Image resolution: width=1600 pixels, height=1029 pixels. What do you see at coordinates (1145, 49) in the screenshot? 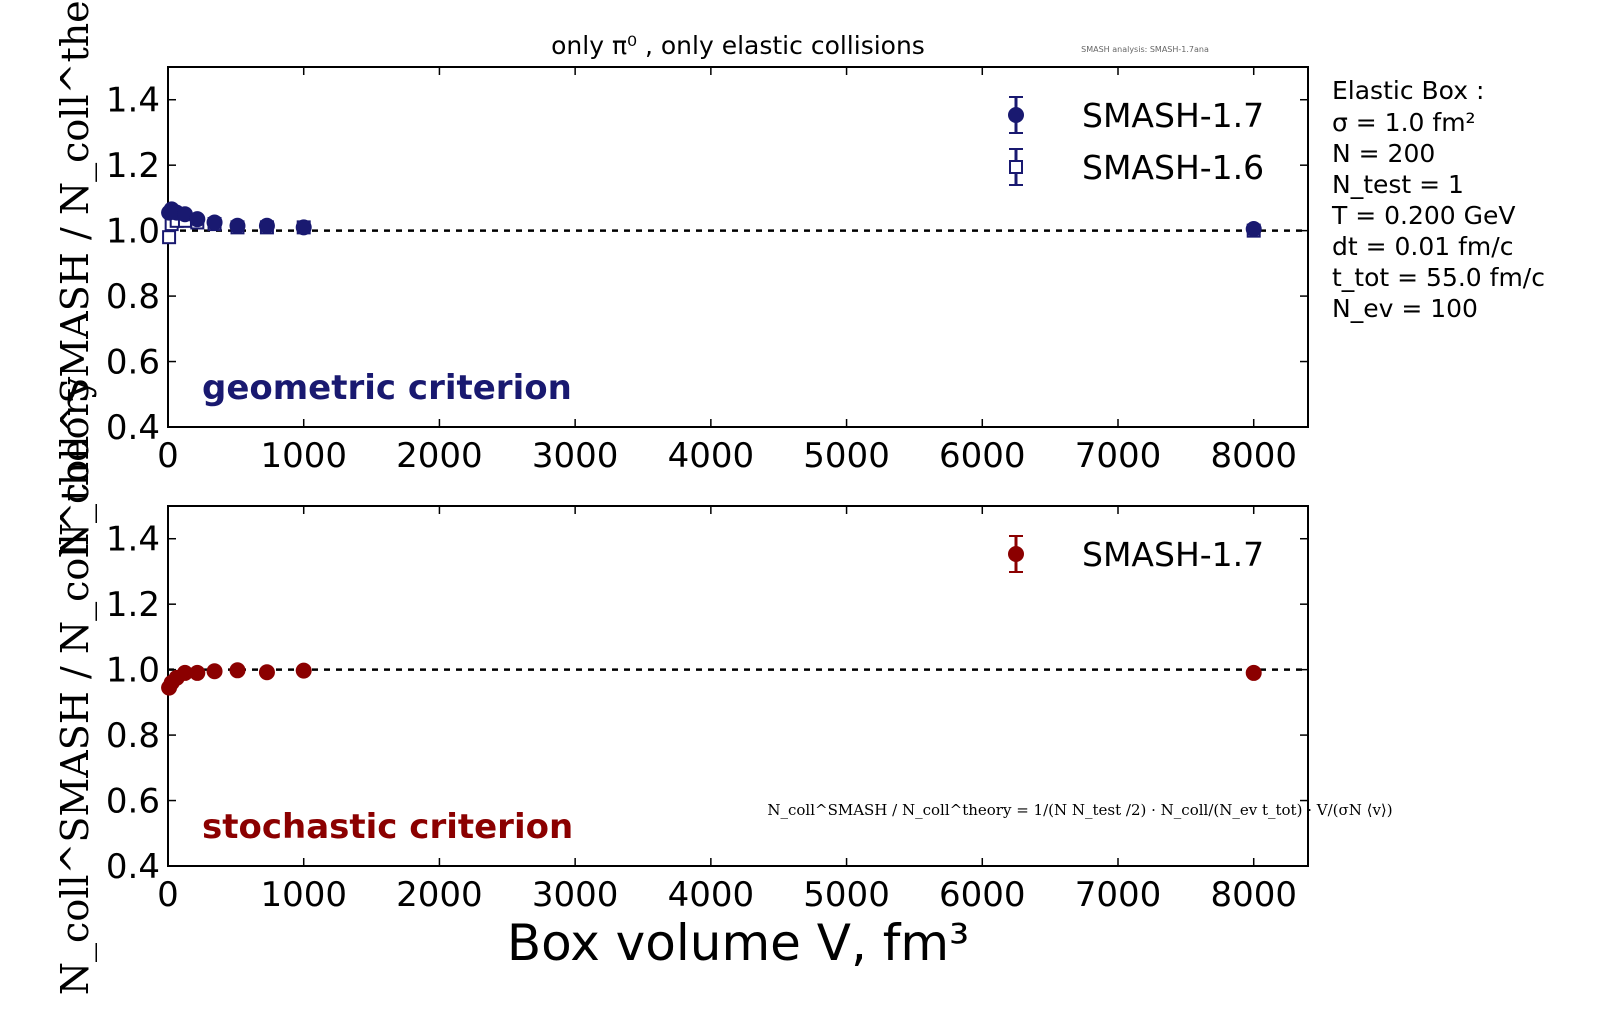
I see `watermark: SMASH analysis: SMASH-1.7ana` at bounding box center [1145, 49].